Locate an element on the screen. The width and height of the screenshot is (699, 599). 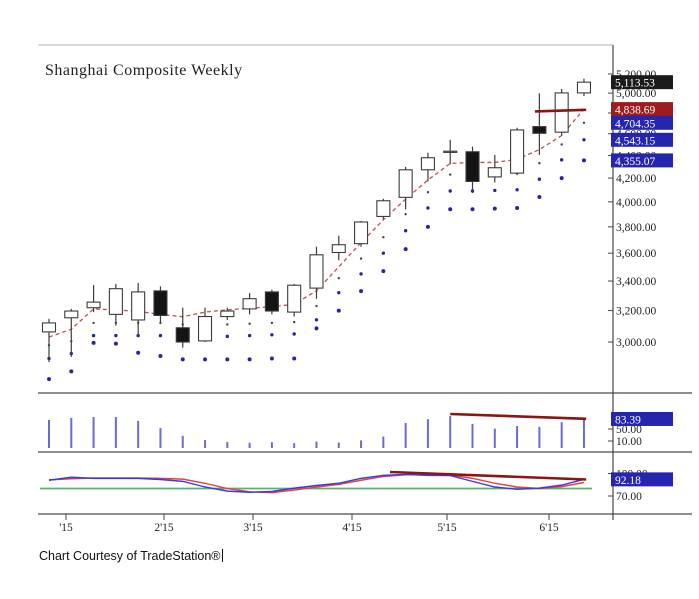
axis-tick-label: 70.00 is located at coordinates (629, 497).